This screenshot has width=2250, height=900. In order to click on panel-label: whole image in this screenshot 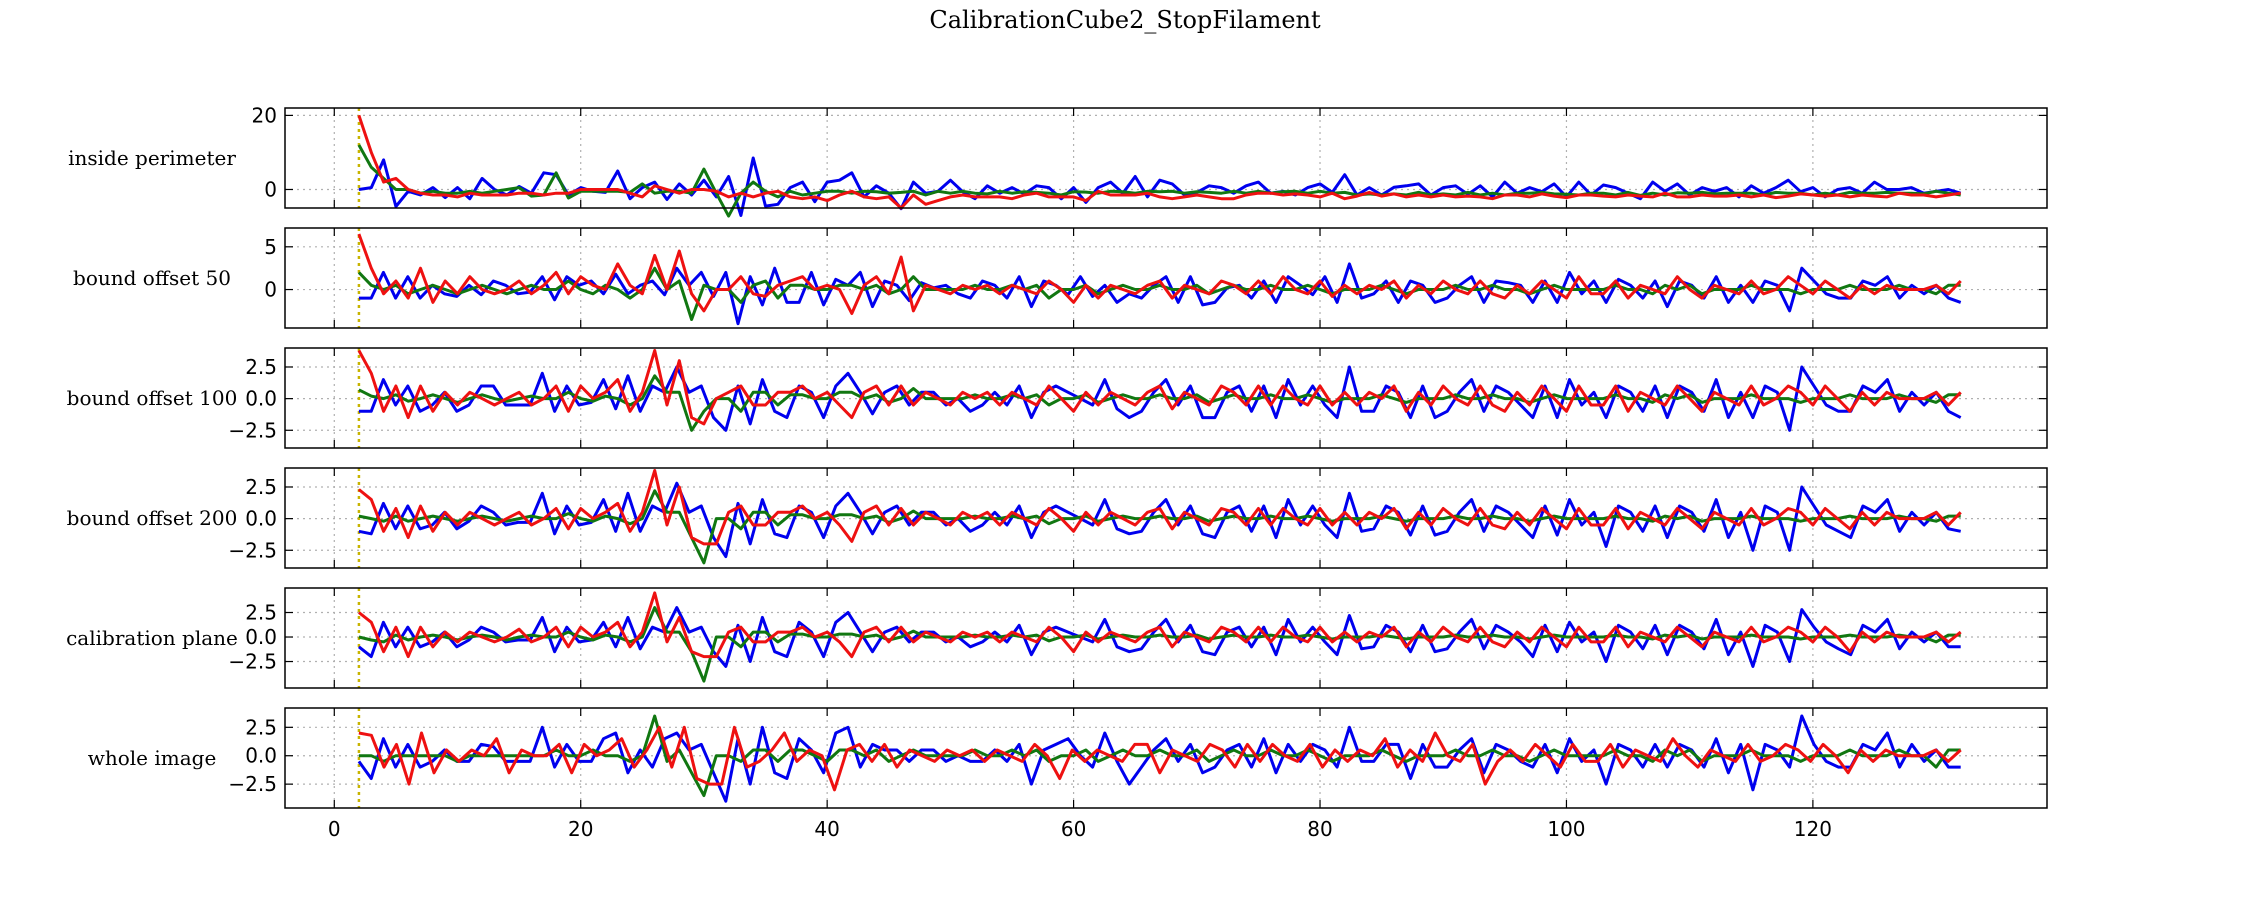, I will do `click(152, 758)`.